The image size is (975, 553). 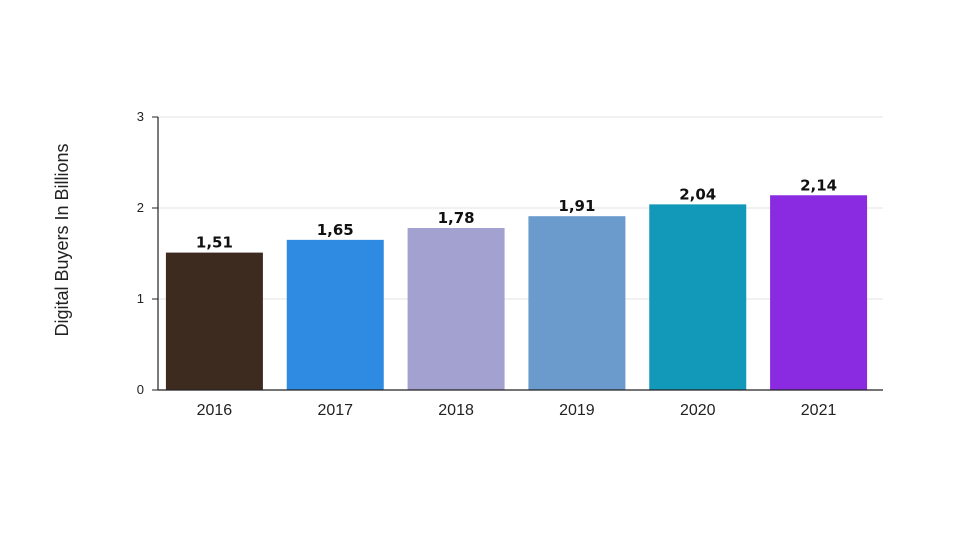 I want to click on y-tick-label: 0, so click(x=140, y=389).